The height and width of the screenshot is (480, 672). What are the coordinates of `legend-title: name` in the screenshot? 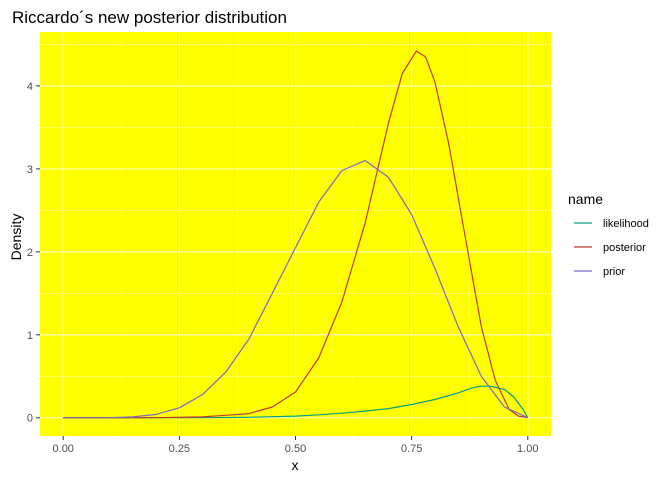 It's located at (585, 199).